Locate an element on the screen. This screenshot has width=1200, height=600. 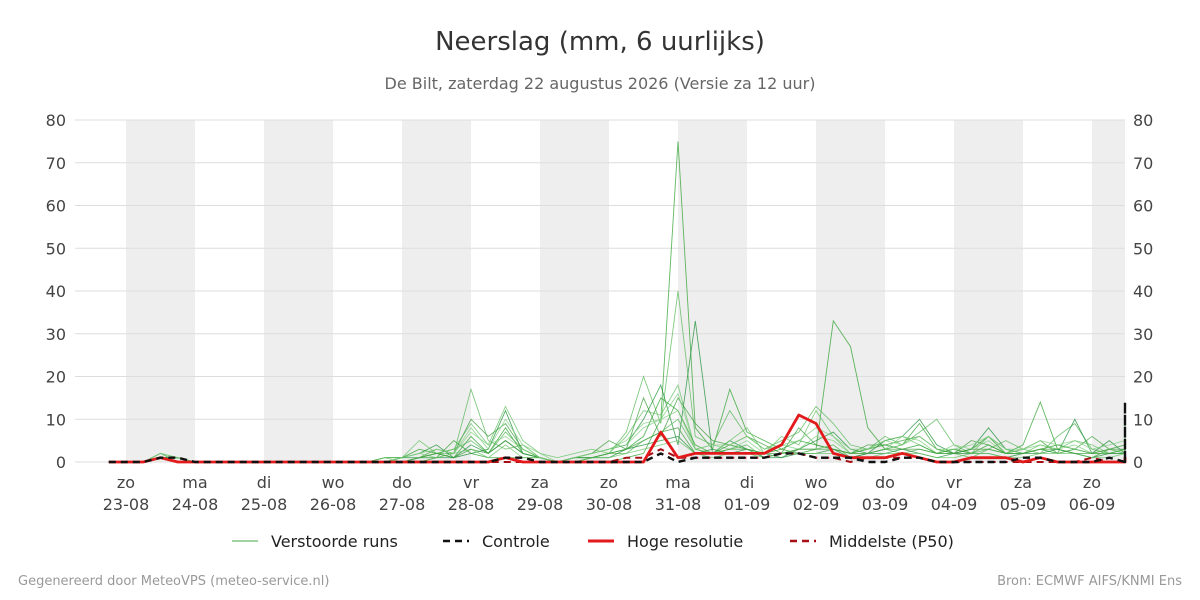
y-tick-label-left: 30 is located at coordinates (56, 334).